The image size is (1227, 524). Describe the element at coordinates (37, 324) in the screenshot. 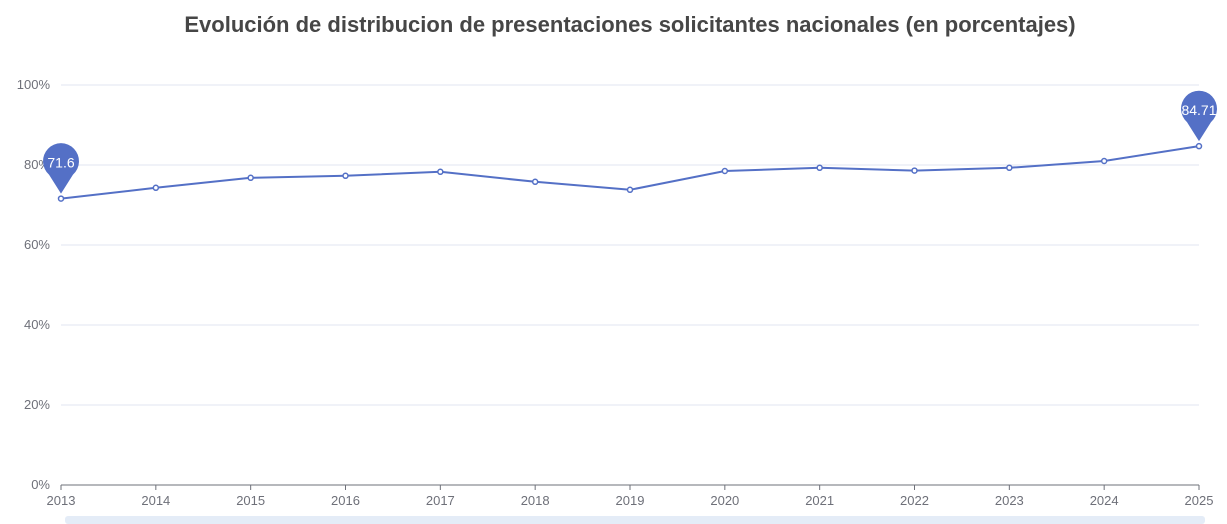

I see `y-tick-label: 40%` at that location.